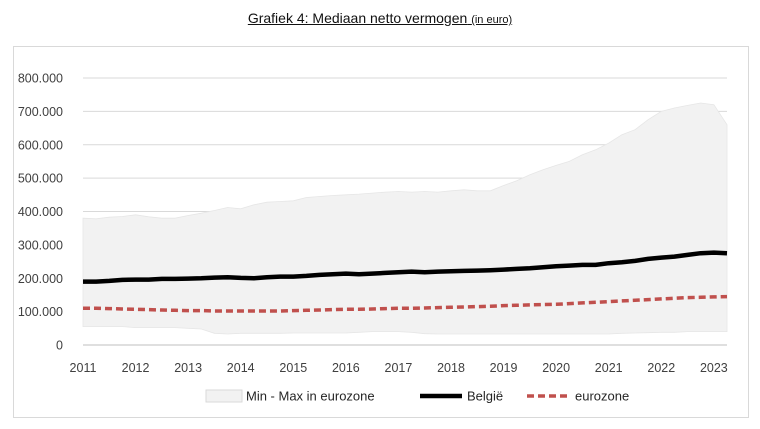 This screenshot has height=429, width=760. What do you see at coordinates (40, 112) in the screenshot?
I see `y-tick-label: 700.000` at bounding box center [40, 112].